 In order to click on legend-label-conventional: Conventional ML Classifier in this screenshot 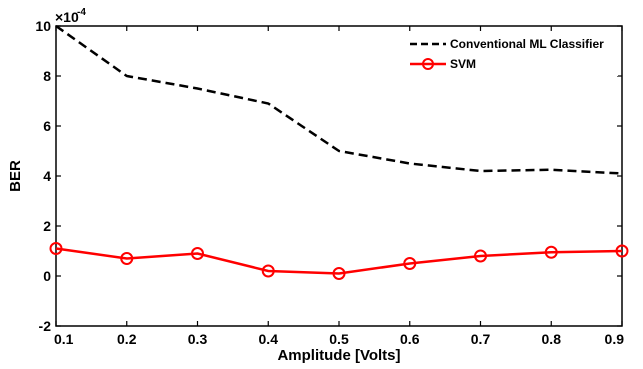, I will do `click(527, 44)`.